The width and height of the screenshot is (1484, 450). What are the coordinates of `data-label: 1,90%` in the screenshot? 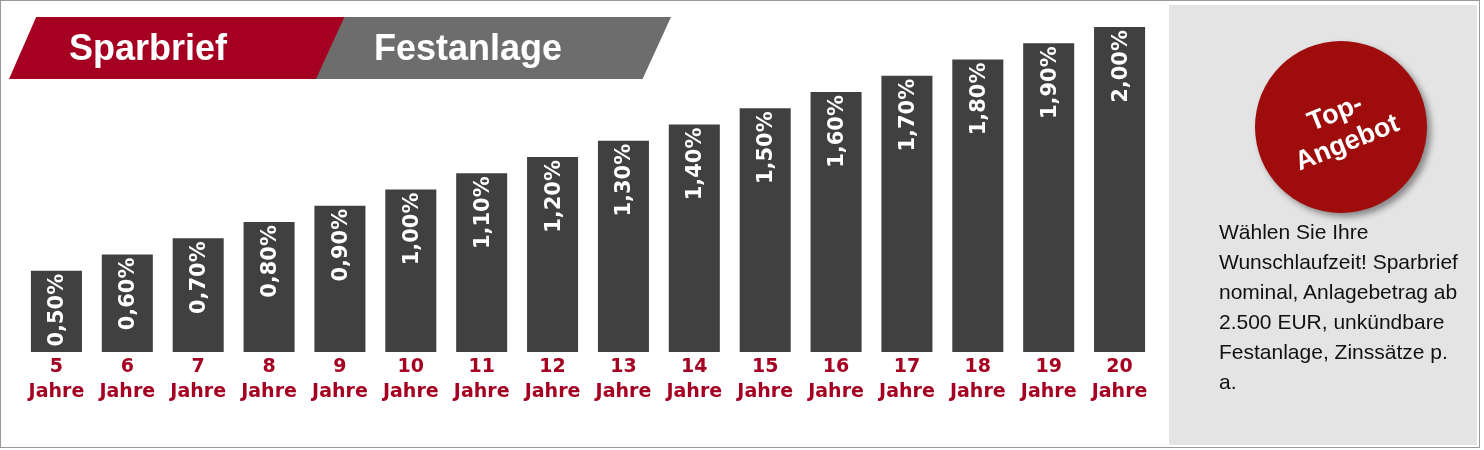 It's located at (1048, 83).